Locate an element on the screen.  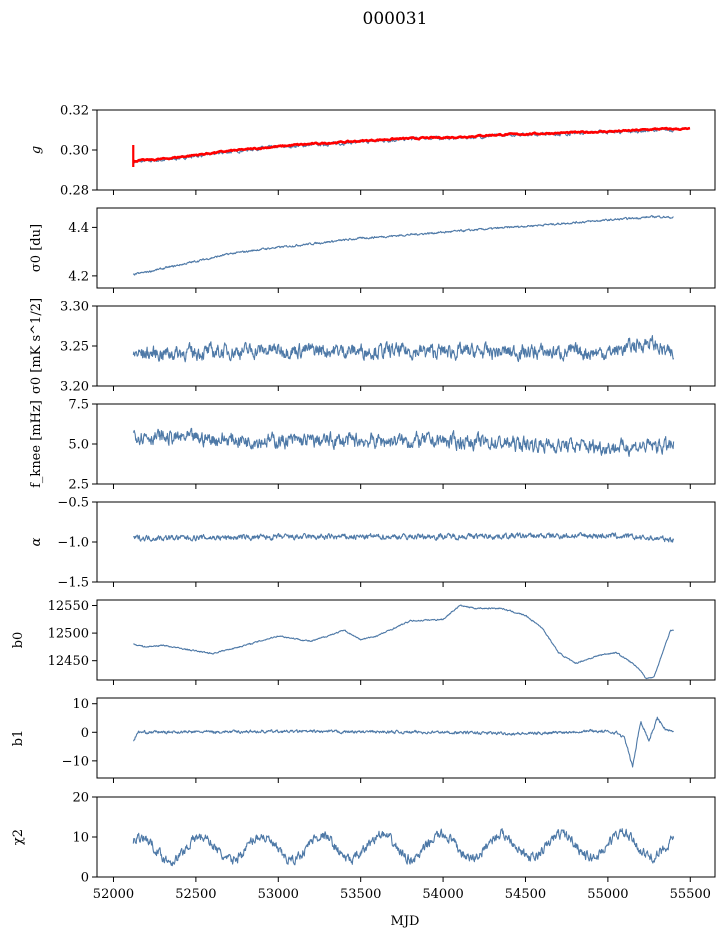
panel-1-frame is located at coordinates (406, 150).